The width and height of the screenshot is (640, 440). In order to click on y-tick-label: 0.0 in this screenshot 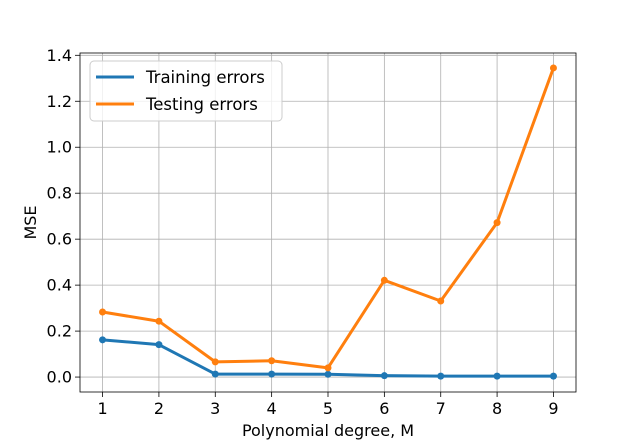, I will do `click(59, 377)`.